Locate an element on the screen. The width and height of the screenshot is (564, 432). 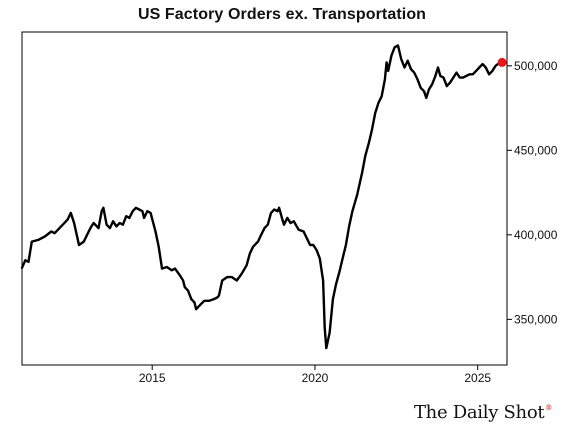
y-tick-label: 350,000 is located at coordinates (536, 319).